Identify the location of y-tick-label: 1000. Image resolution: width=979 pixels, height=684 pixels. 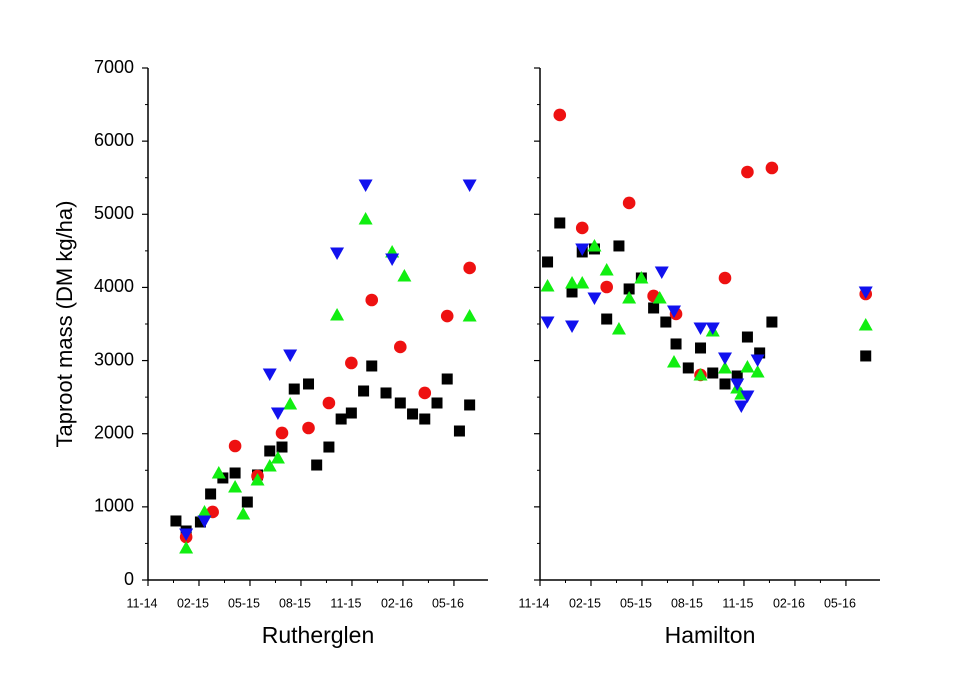
(114, 506).